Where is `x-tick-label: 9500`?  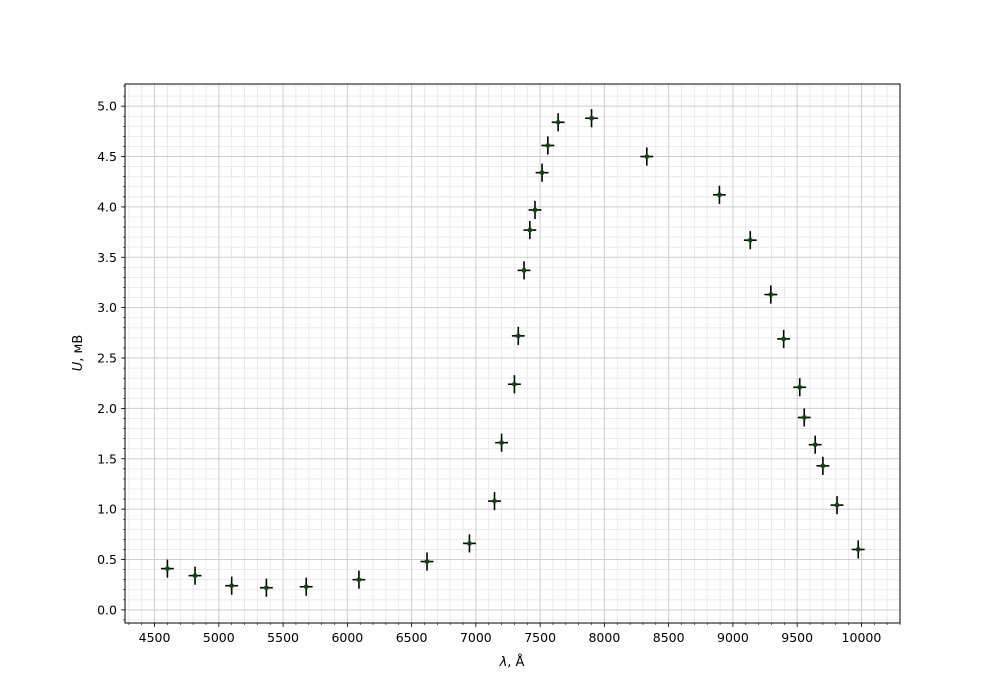 x-tick-label: 9500 is located at coordinates (797, 637).